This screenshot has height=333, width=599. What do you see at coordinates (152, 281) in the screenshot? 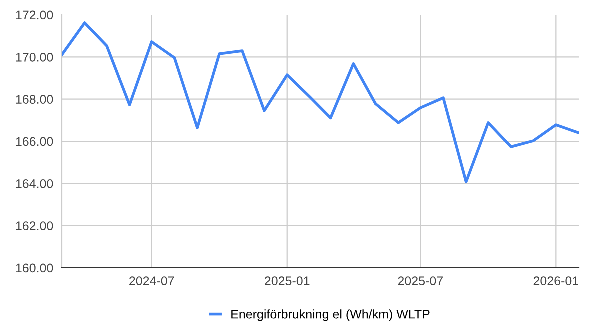
I see `x-tick-label: 2024-07` at bounding box center [152, 281].